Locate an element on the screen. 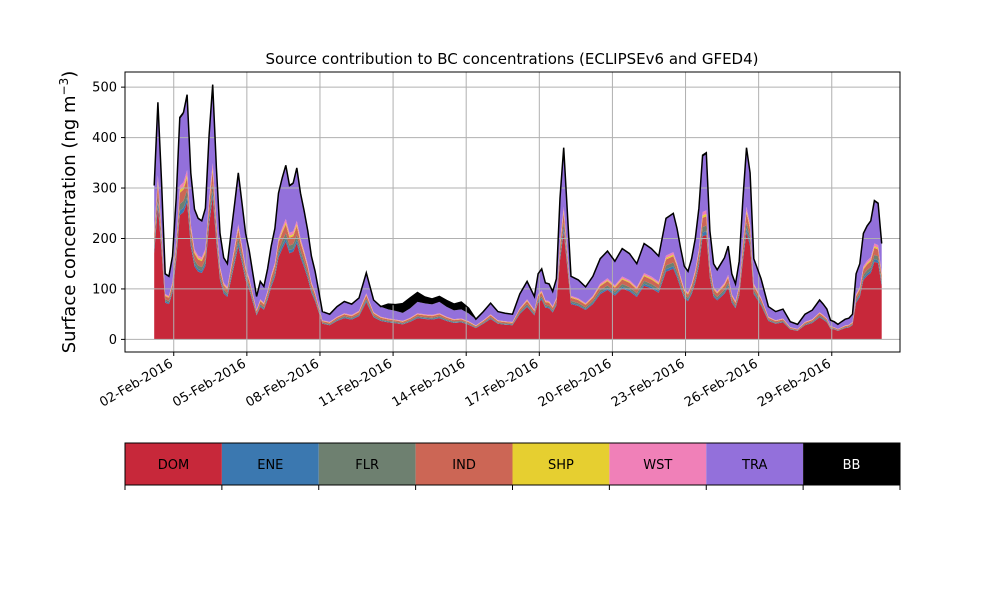 This screenshot has height=600, width=1000. x-tick-label: 20-Feb-2016 is located at coordinates (575, 383).